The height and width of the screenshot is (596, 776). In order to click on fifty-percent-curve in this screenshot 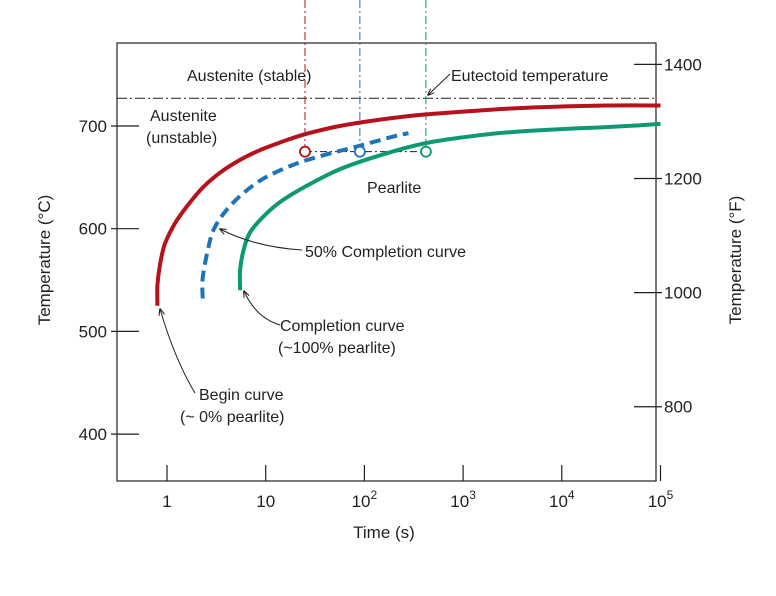, I will do `click(304, 215)`.